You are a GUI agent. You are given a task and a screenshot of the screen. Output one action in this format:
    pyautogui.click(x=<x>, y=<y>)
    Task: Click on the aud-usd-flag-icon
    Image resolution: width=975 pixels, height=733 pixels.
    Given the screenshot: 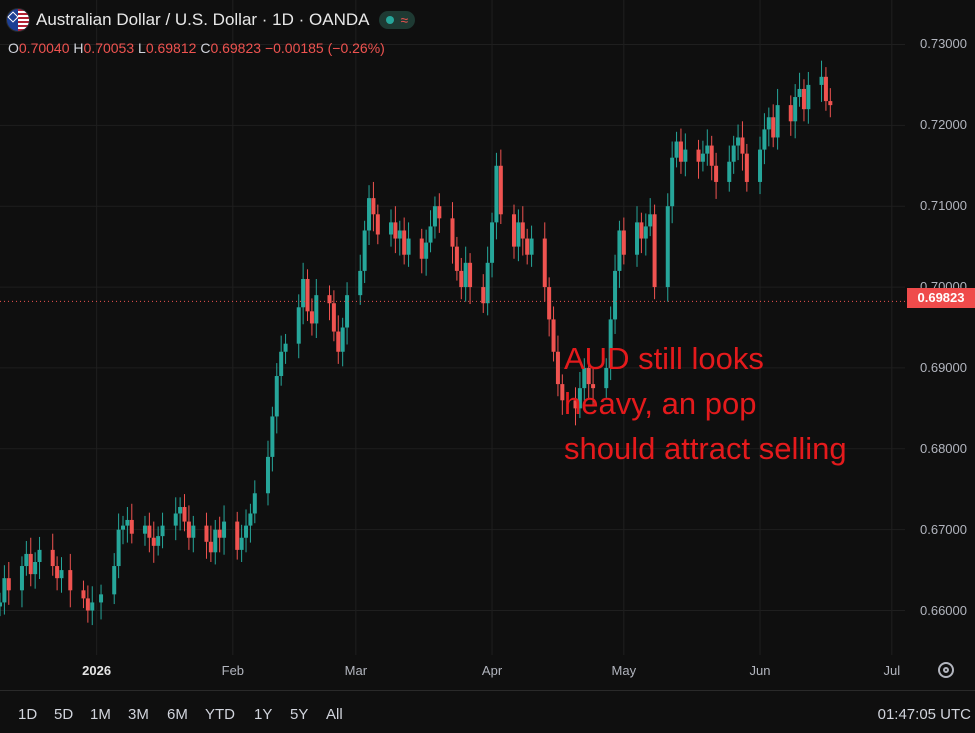 What is the action you would take?
    pyautogui.click(x=18, y=20)
    